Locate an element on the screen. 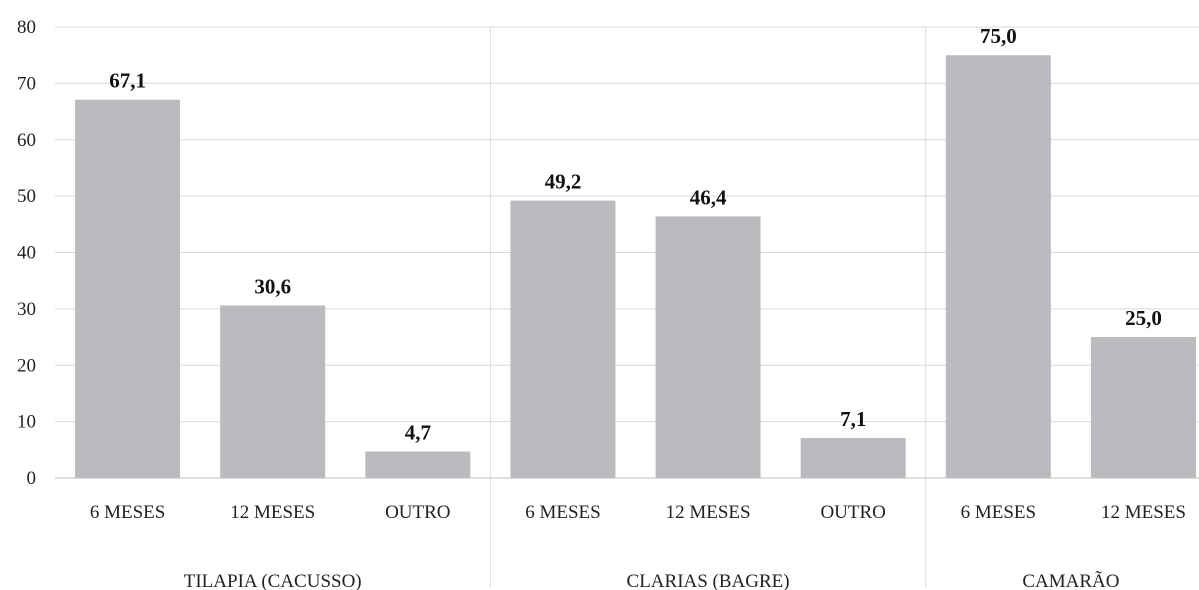 This screenshot has height=590, width=1199. y-tick-label: 10 is located at coordinates (26, 422).